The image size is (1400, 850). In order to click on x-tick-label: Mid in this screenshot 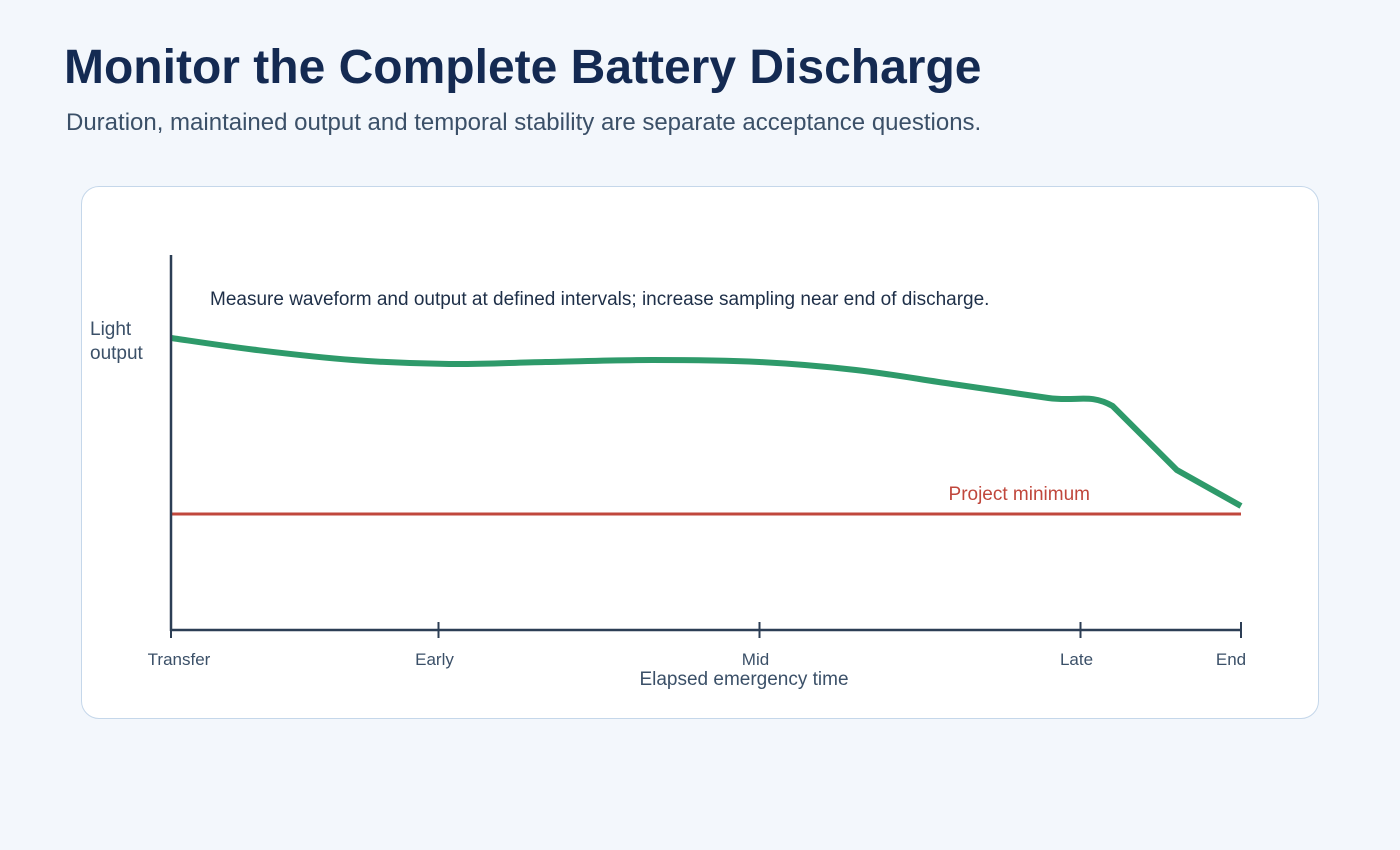, I will do `click(755, 659)`.